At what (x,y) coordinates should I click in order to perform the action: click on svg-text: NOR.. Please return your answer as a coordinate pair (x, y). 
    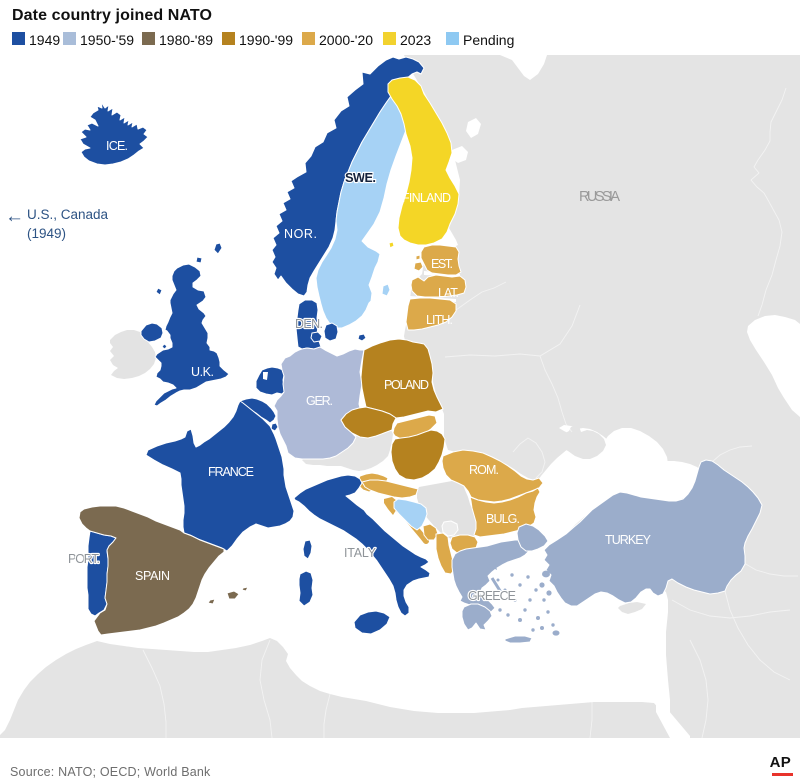
    Looking at the image, I should click on (300, 234).